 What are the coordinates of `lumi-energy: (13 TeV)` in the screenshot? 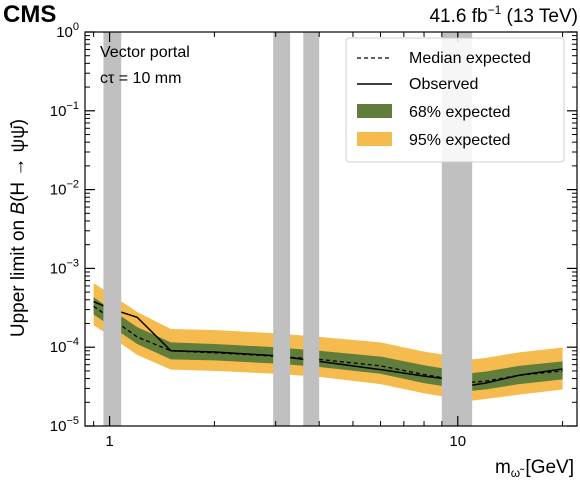 It's located at (539, 16).